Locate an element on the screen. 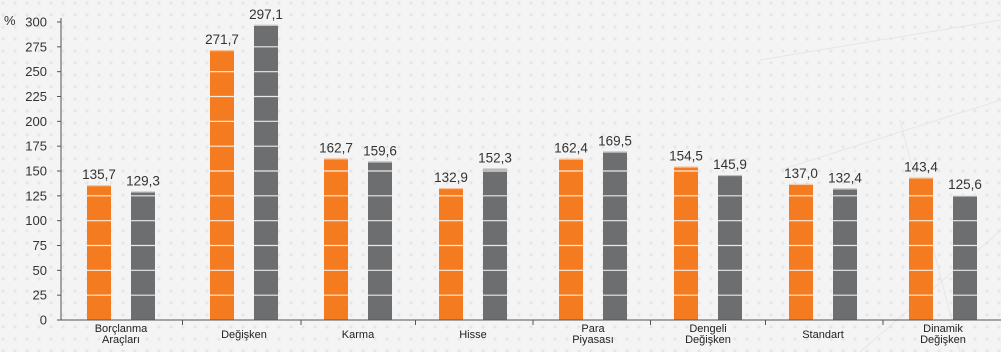 The height and width of the screenshot is (352, 1001). data-label: 297,1 is located at coordinates (266, 14).